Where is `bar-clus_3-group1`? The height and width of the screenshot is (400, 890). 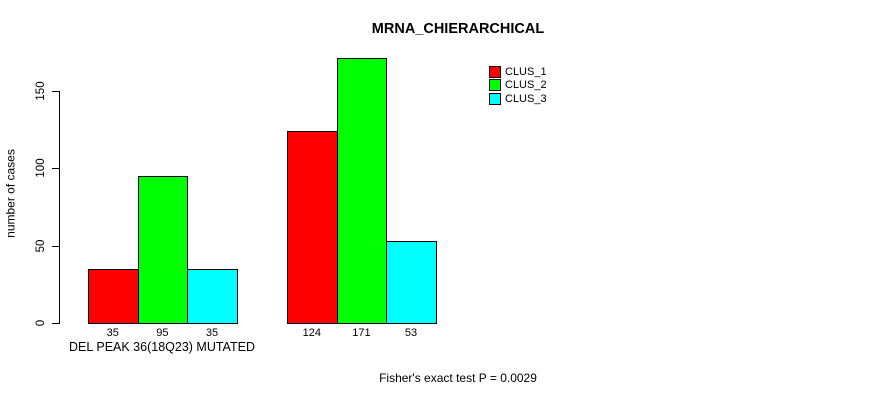
bar-clus_3-group1 is located at coordinates (212, 296).